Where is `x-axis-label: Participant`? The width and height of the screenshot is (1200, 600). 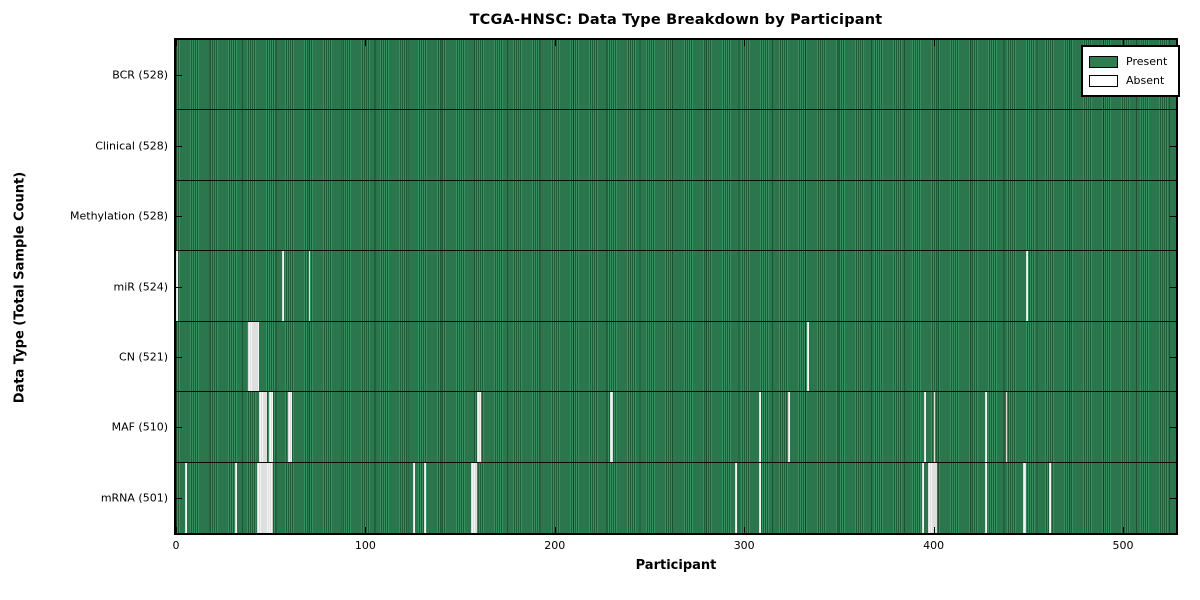
x-axis-label: Participant is located at coordinates (676, 565).